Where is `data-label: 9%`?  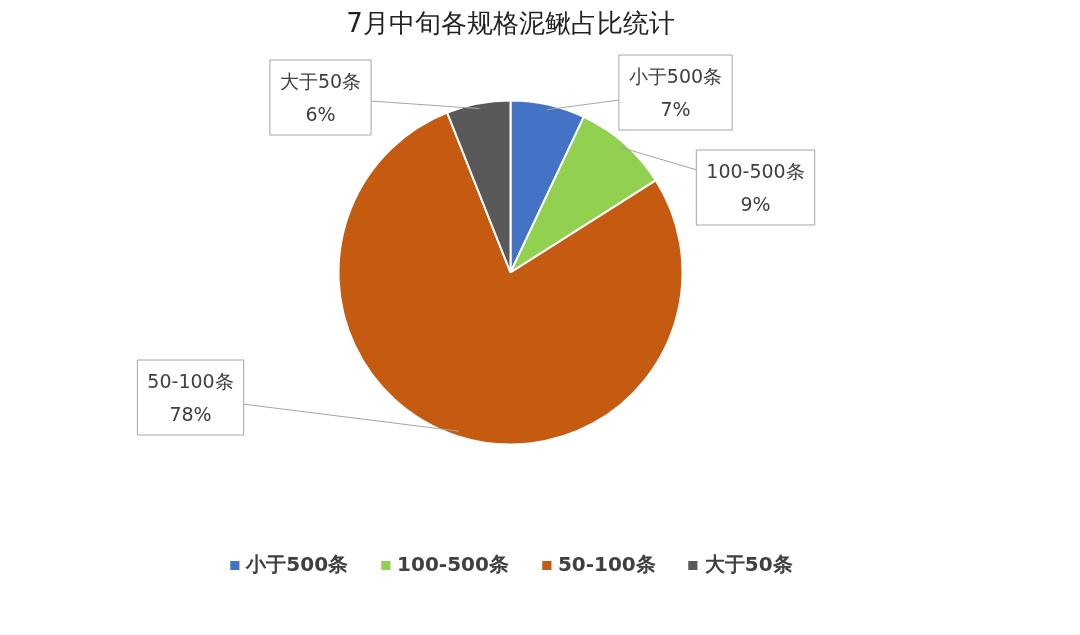
data-label: 9% is located at coordinates (755, 204).